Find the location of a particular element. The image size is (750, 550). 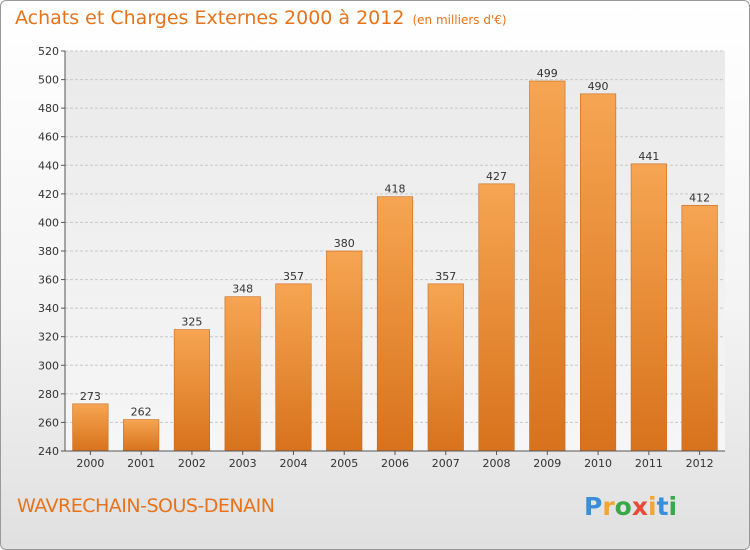

y-tick-label: 440 is located at coordinates (48, 165).